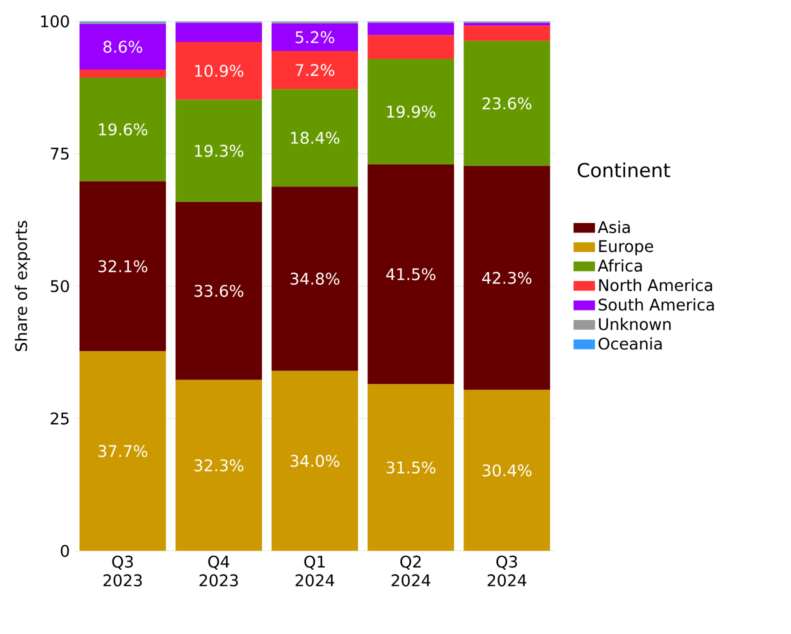 The height and width of the screenshot is (634, 791). Describe the element at coordinates (59, 418) in the screenshot. I see `y-tick-label: 25` at that location.